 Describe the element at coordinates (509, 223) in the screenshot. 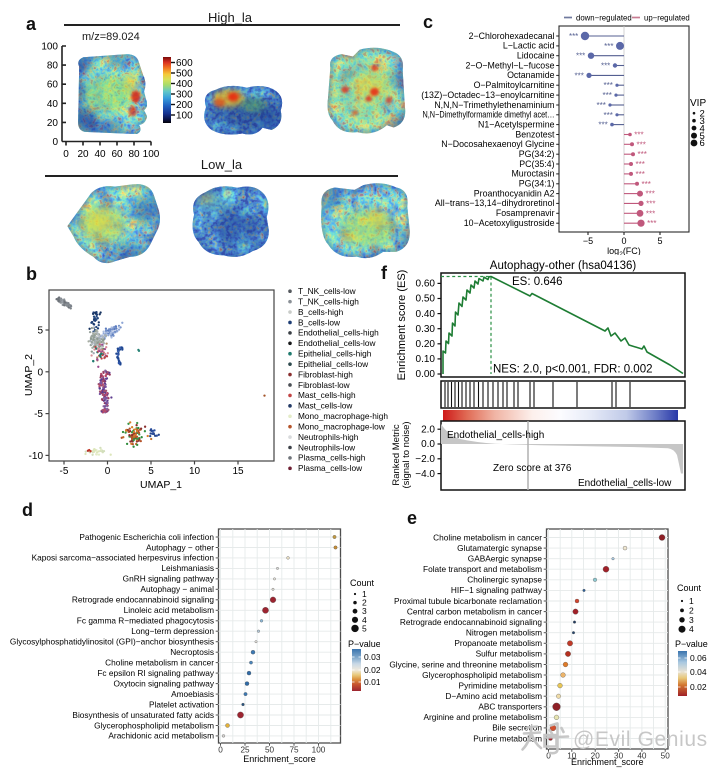

I see `svg-text: 10−Acetoxyligustroside` at that location.